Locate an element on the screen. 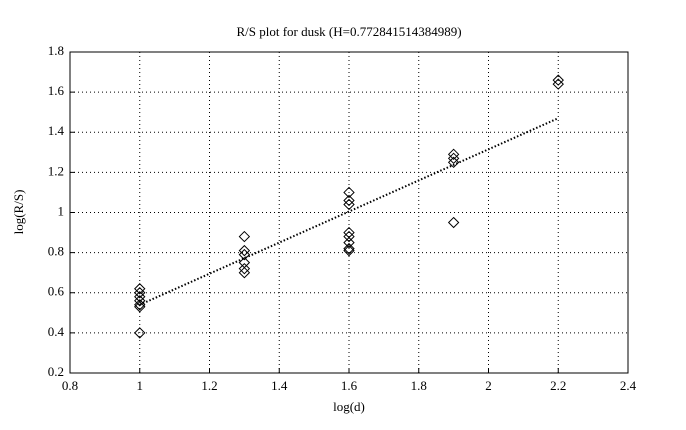 This screenshot has width=686, height=430. x-tick-label: 1.4 is located at coordinates (279, 385).